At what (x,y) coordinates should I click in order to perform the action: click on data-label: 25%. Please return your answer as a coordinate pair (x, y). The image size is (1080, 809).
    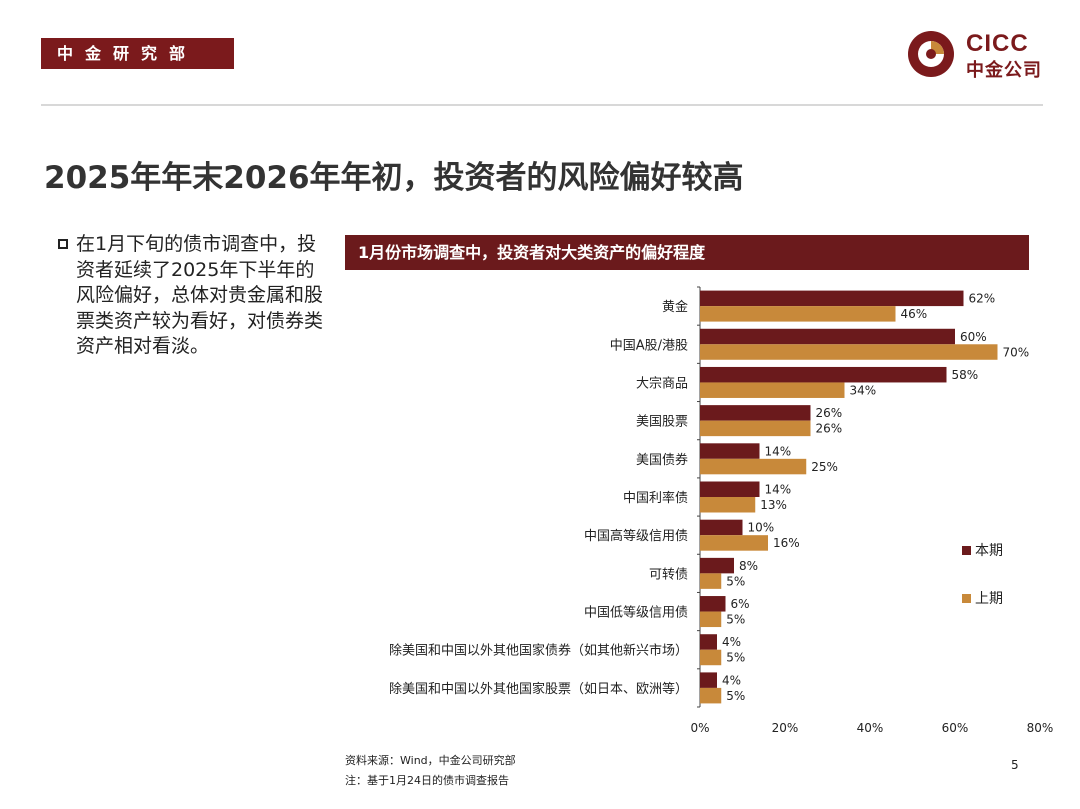
    Looking at the image, I should click on (824, 467).